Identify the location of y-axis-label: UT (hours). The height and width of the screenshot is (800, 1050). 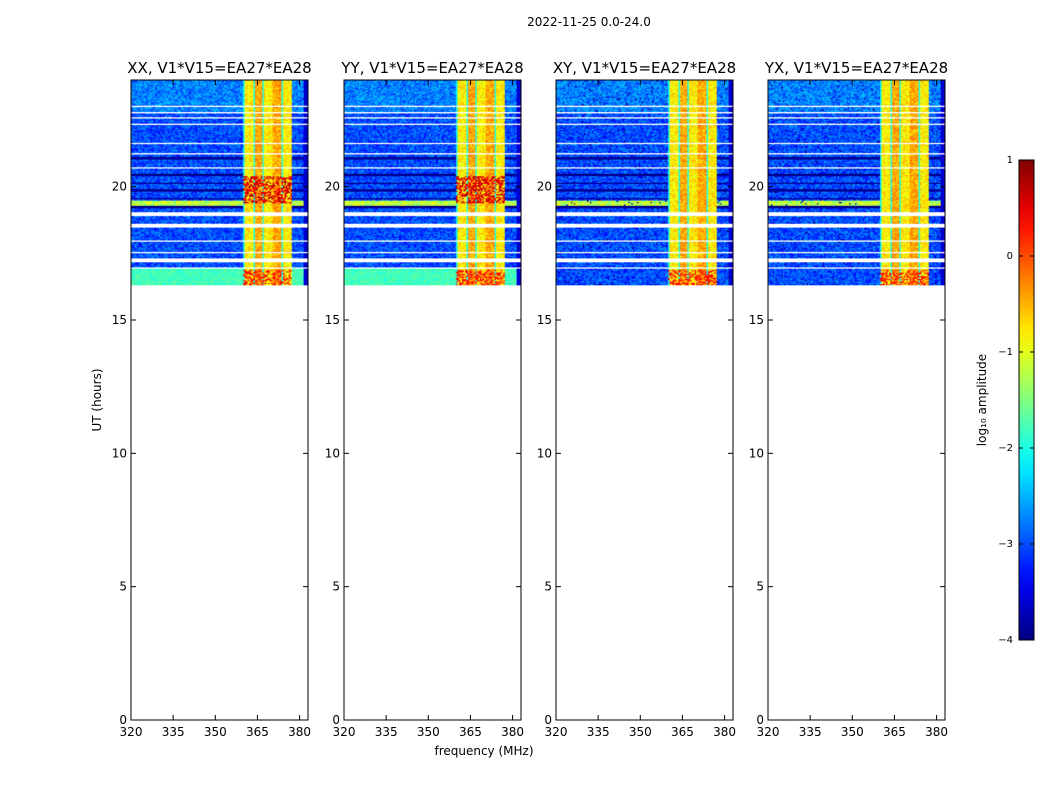
(97, 399).